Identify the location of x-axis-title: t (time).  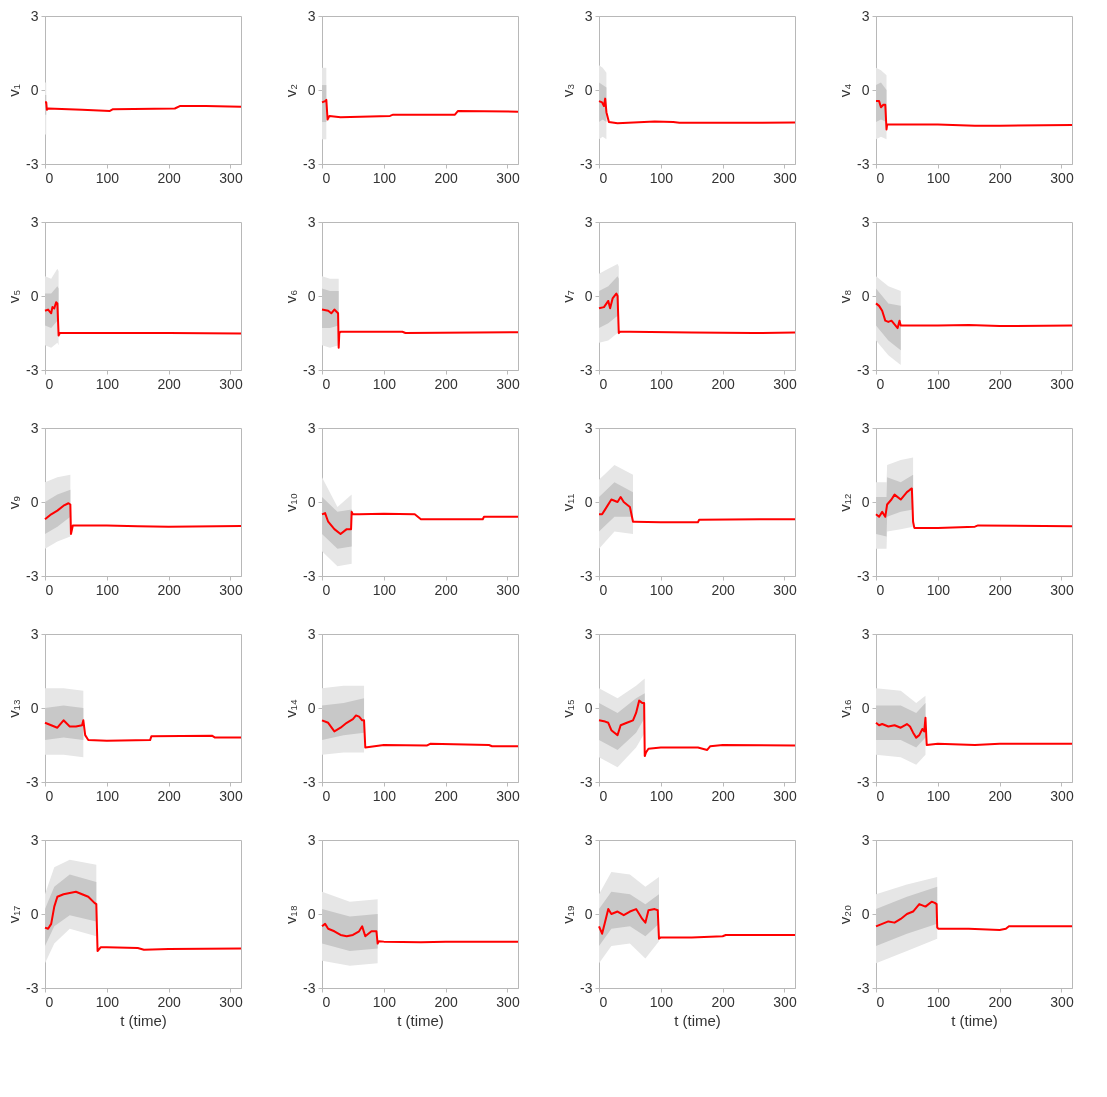
(697, 1020).